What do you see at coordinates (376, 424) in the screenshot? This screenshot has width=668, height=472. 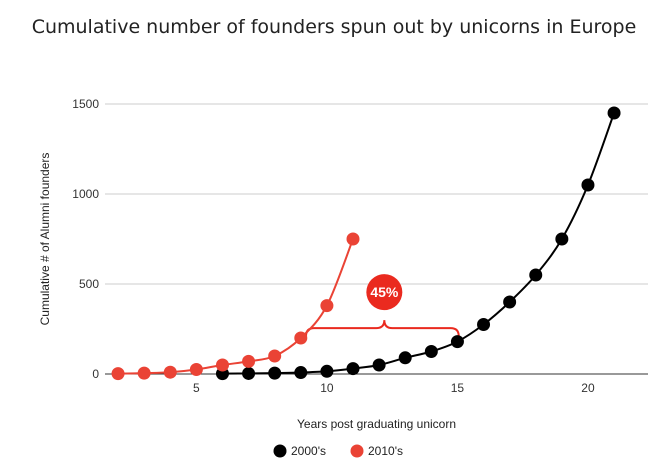 I see `x-axis-label: Years post graduating unicorn` at bounding box center [376, 424].